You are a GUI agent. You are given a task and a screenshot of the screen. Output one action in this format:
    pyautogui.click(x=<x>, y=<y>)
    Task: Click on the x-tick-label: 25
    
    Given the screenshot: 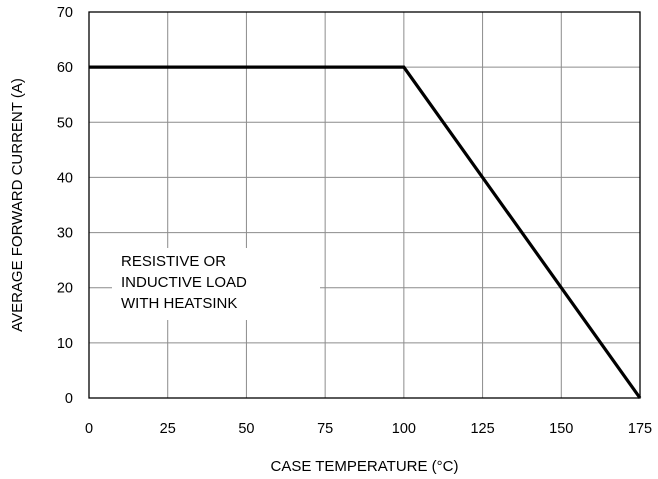 What is the action you would take?
    pyautogui.click(x=168, y=429)
    